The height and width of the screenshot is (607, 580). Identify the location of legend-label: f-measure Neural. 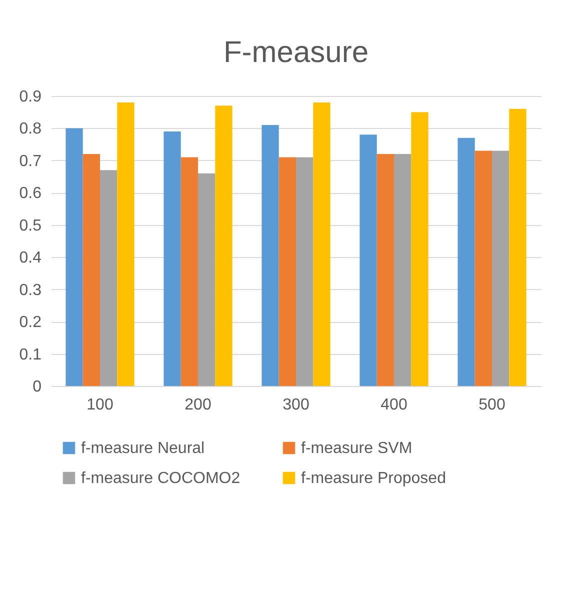
(143, 448).